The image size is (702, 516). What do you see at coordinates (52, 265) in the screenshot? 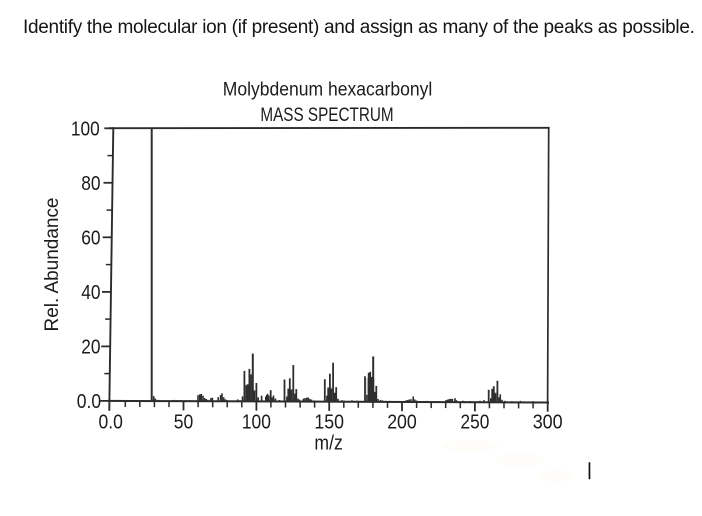
I see `svg-text: Rel. Abundance` at bounding box center [52, 265].